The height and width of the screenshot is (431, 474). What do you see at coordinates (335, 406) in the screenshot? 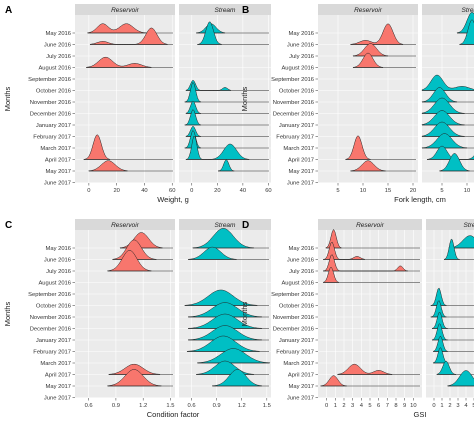
I see `x-tick-label: 1` at bounding box center [335, 406].